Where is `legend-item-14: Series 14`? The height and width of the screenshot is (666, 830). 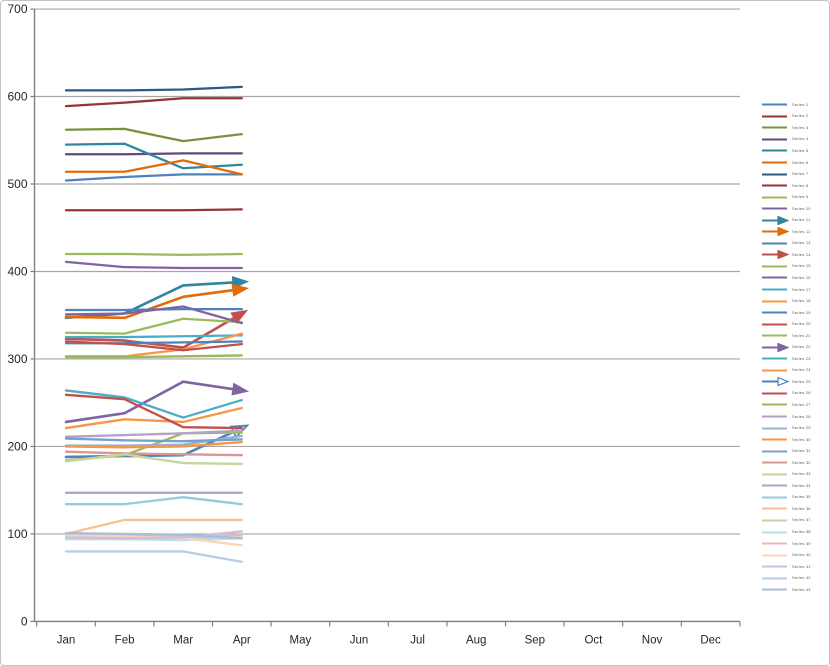 legend-item-14: Series 14 is located at coordinates (786, 255).